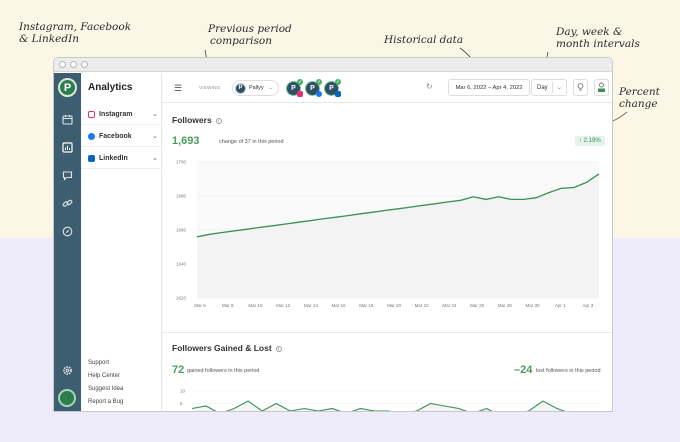  I want to click on x-tick-label: Mar 18, so click(366, 305).